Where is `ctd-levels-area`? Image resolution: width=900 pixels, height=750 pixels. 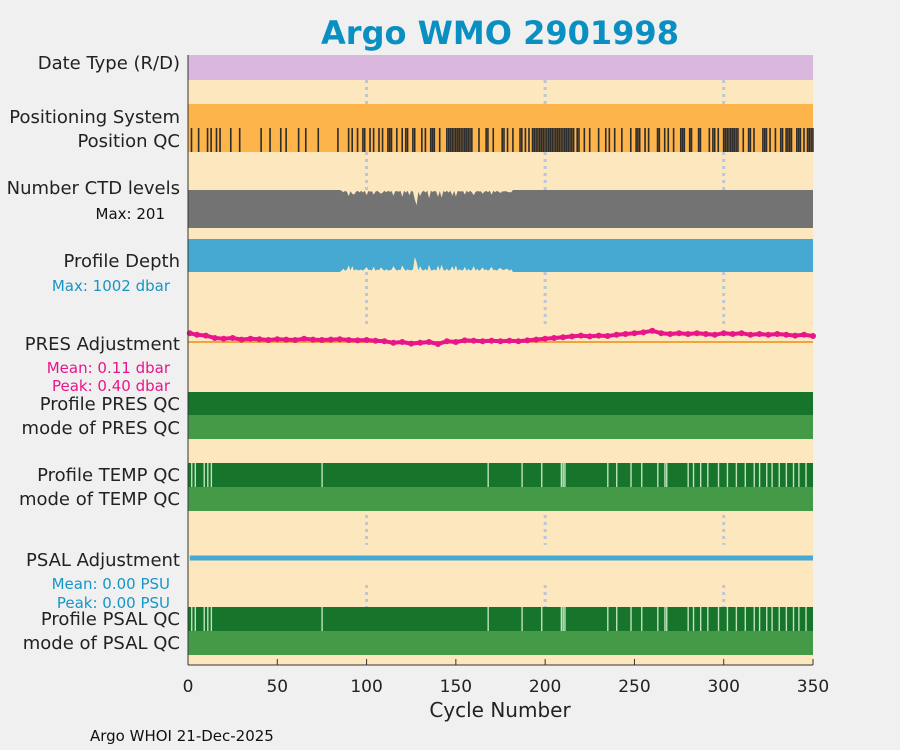
ctd-levels-area is located at coordinates (500, 209).